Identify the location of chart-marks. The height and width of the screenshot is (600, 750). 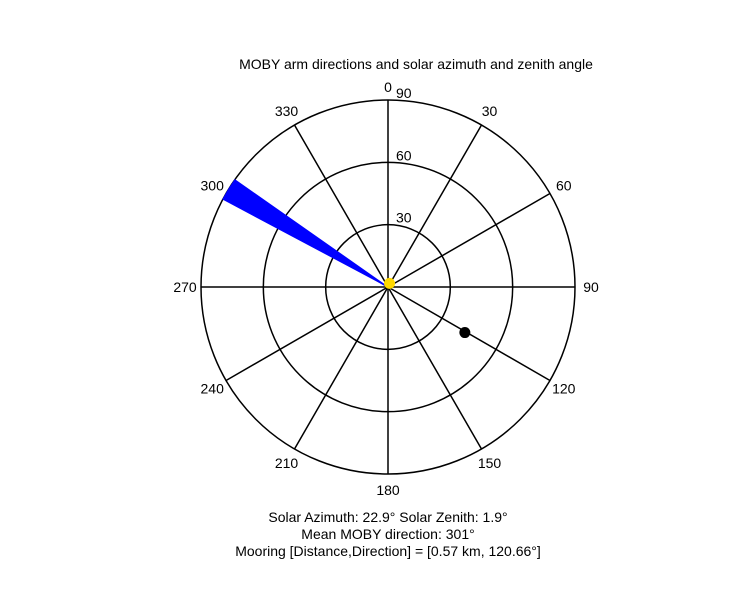
(346, 259).